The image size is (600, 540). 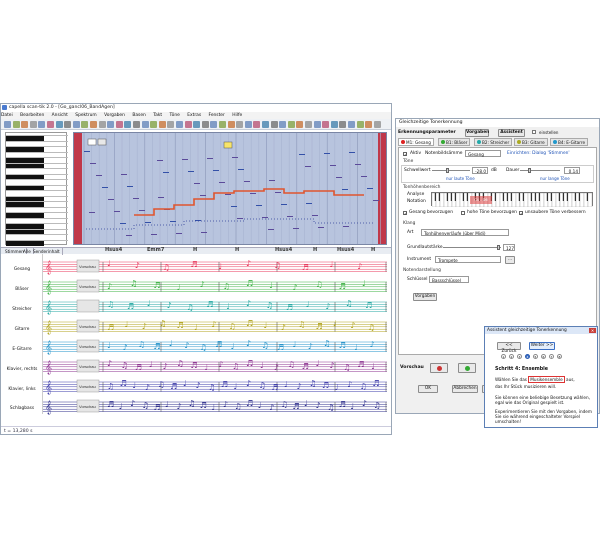 What do you see at coordinates (216, 115) in the screenshot?
I see `menu-fenster: Fenster` at bounding box center [216, 115].